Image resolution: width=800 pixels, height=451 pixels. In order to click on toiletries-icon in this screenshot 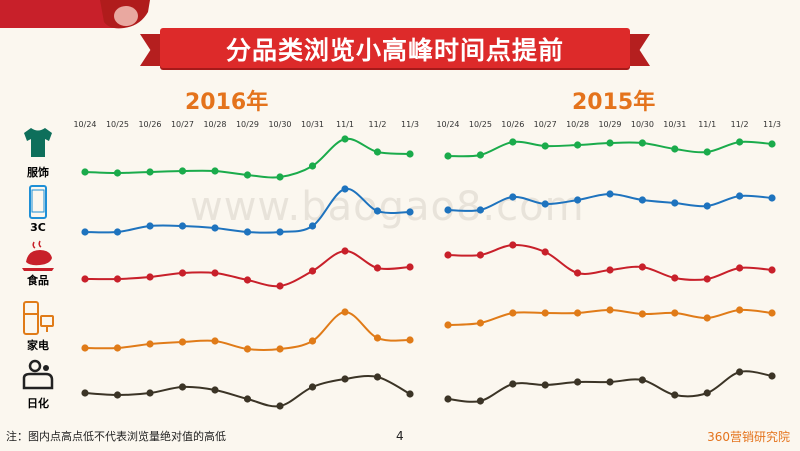, I will do `click(38, 374)`.